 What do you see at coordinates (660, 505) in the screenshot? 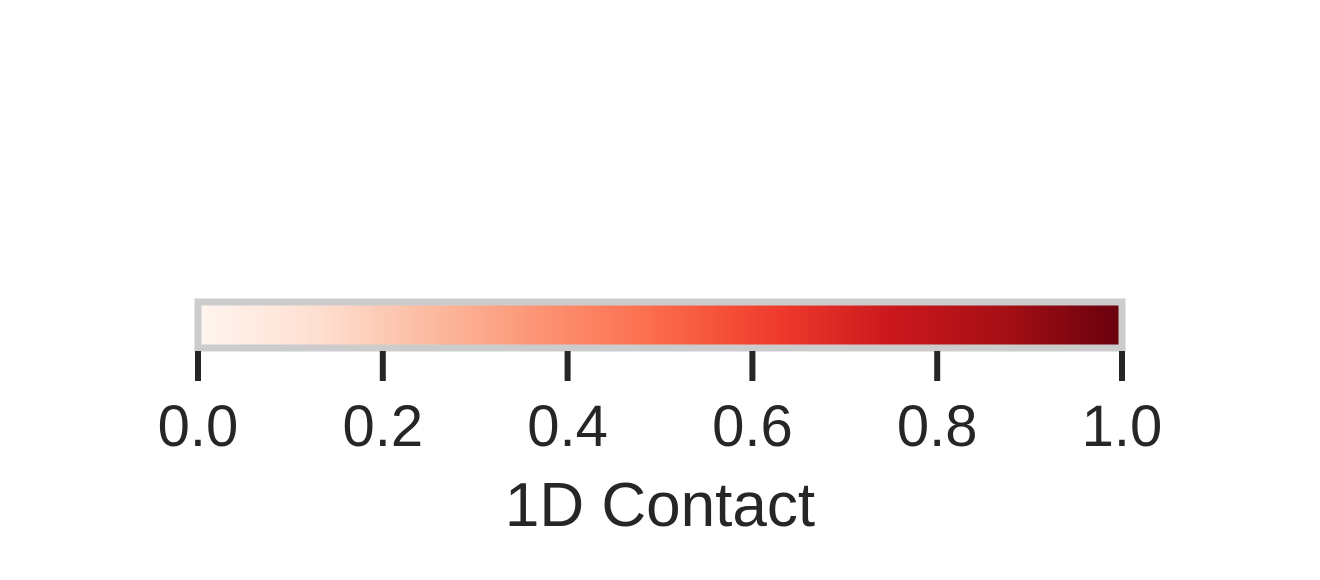
I see `colorbar-axis-label: 1D Contact` at bounding box center [660, 505].